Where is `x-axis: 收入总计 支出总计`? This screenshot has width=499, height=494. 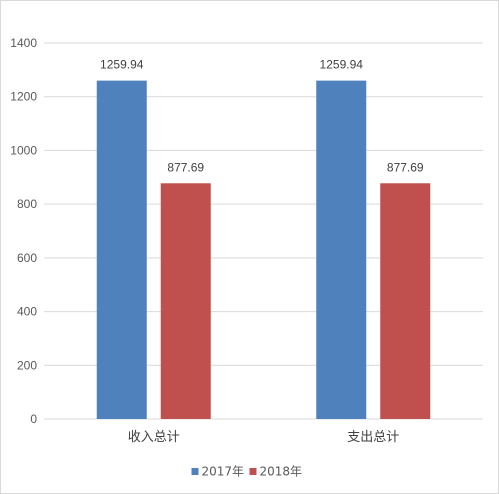
x-axis: 收入总计 支出总计 is located at coordinates (264, 437).